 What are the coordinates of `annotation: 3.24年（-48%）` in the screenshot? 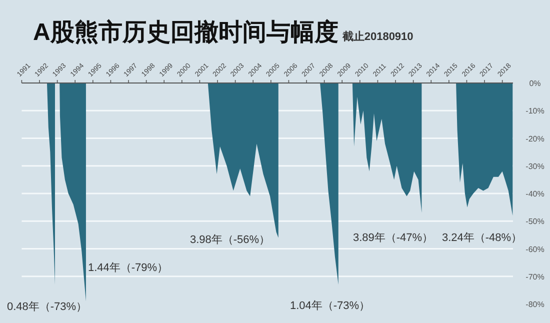 It's located at (482, 238).